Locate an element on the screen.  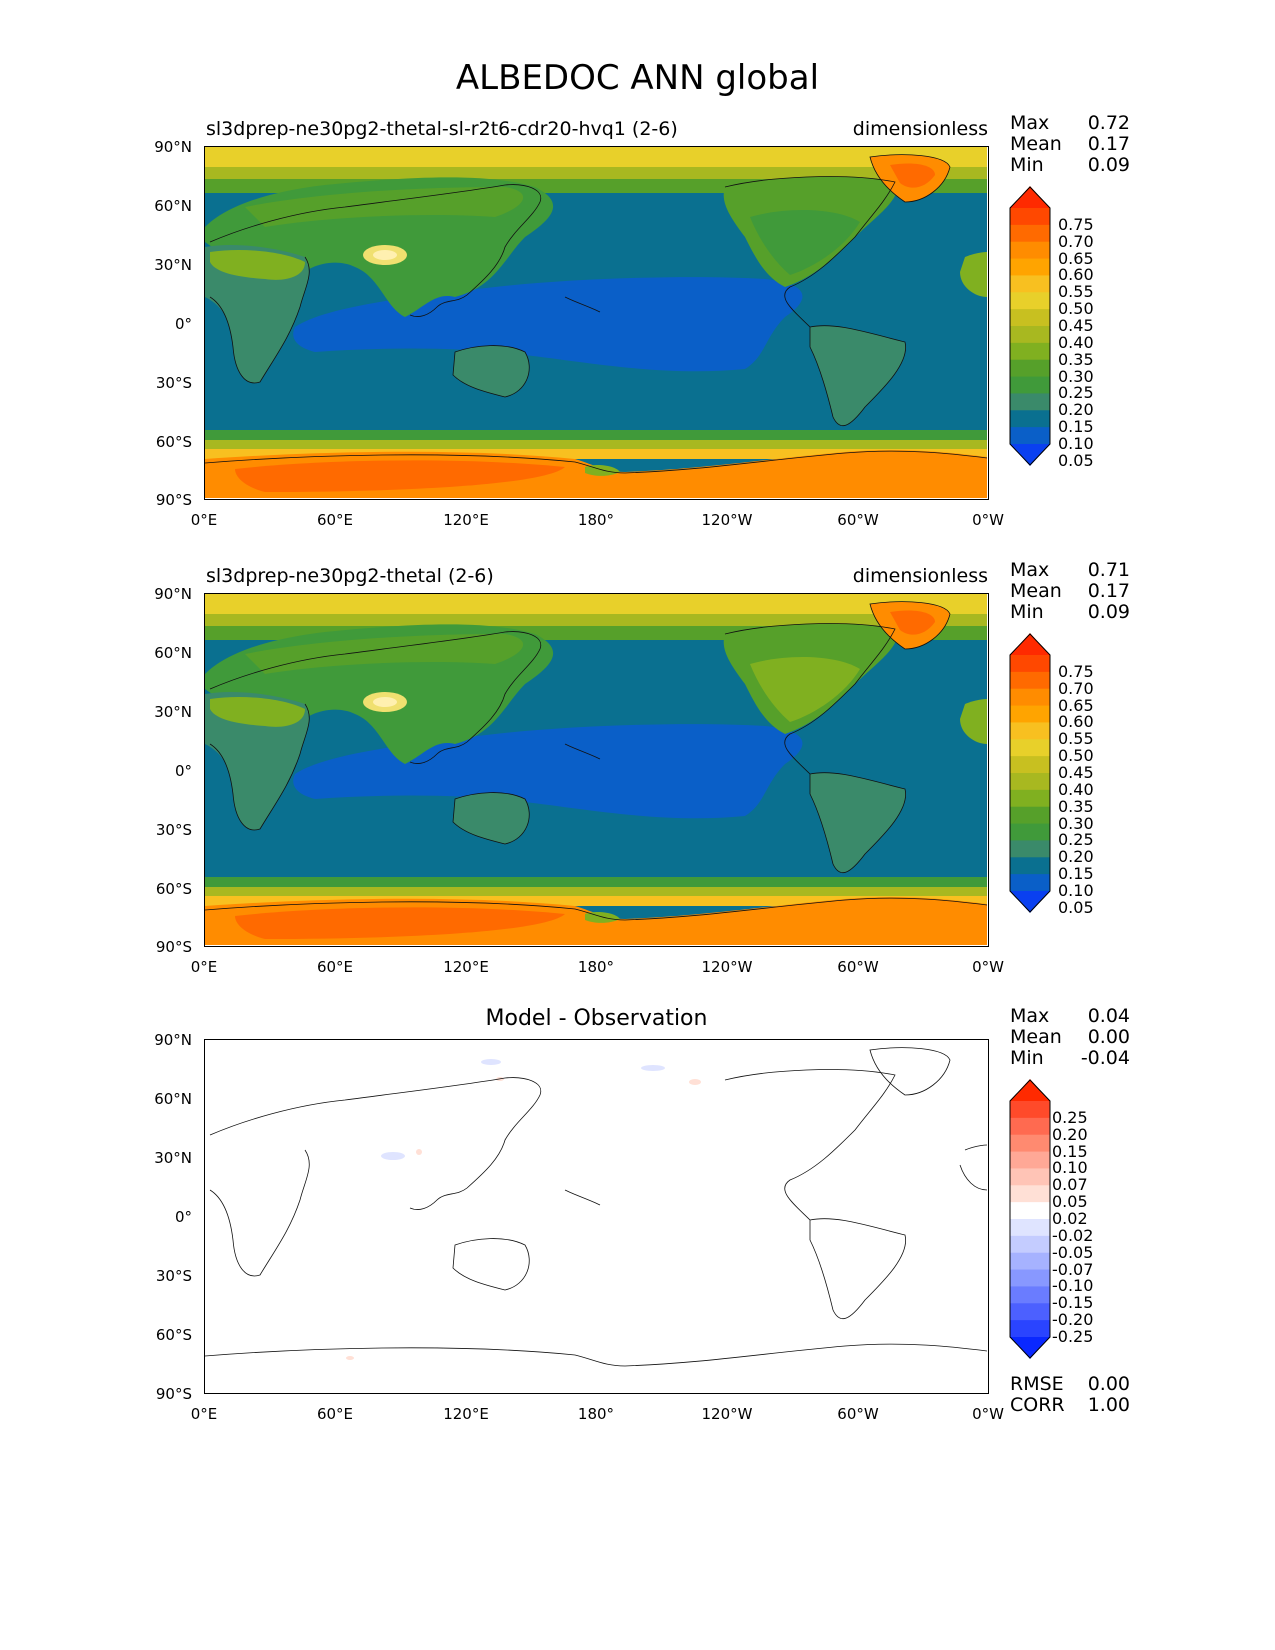
panel-2-colorbar is located at coordinates (1030, 774).